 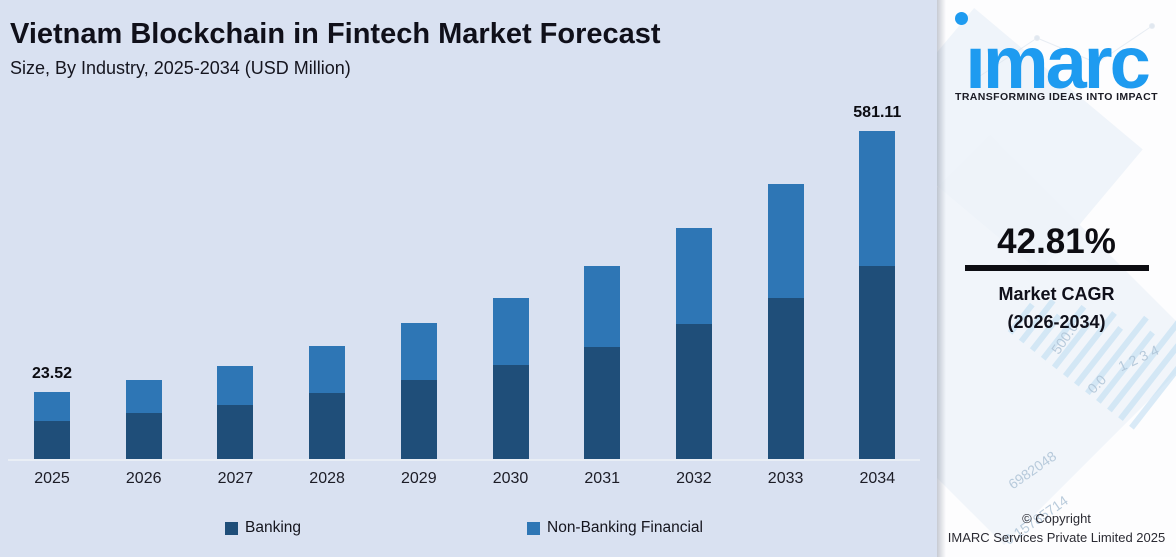 What do you see at coordinates (941, 278) in the screenshot?
I see `panel-edge-shadow` at bounding box center [941, 278].